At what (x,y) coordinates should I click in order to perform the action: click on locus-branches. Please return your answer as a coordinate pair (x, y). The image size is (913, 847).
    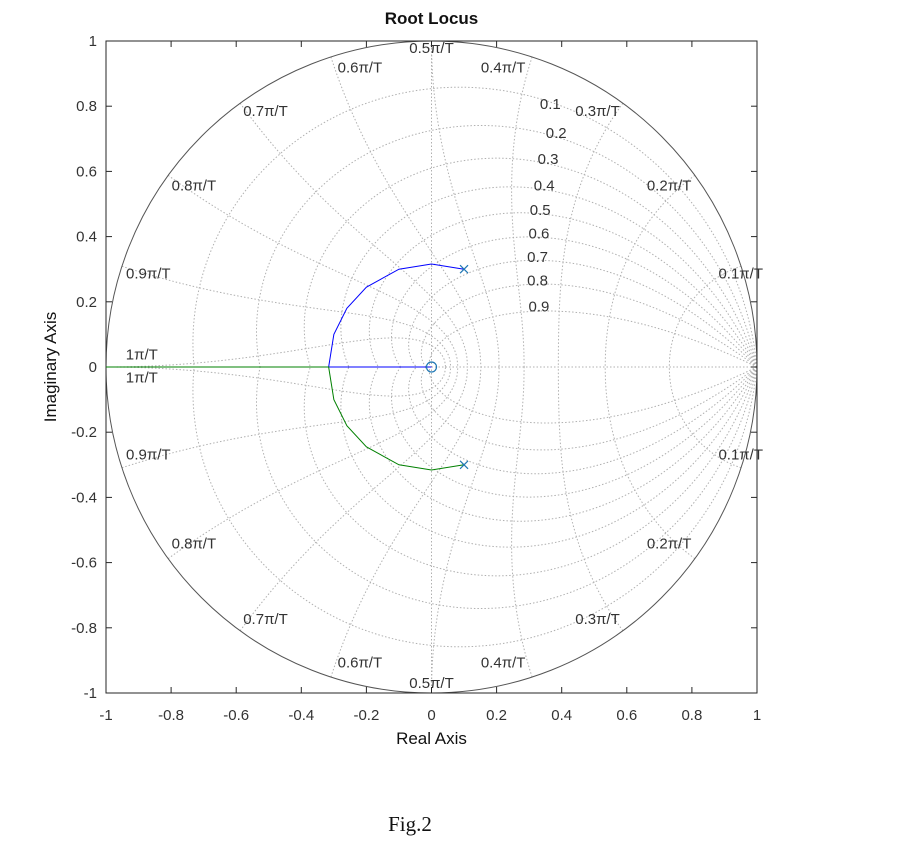
    Looking at the image, I should click on (287, 367).